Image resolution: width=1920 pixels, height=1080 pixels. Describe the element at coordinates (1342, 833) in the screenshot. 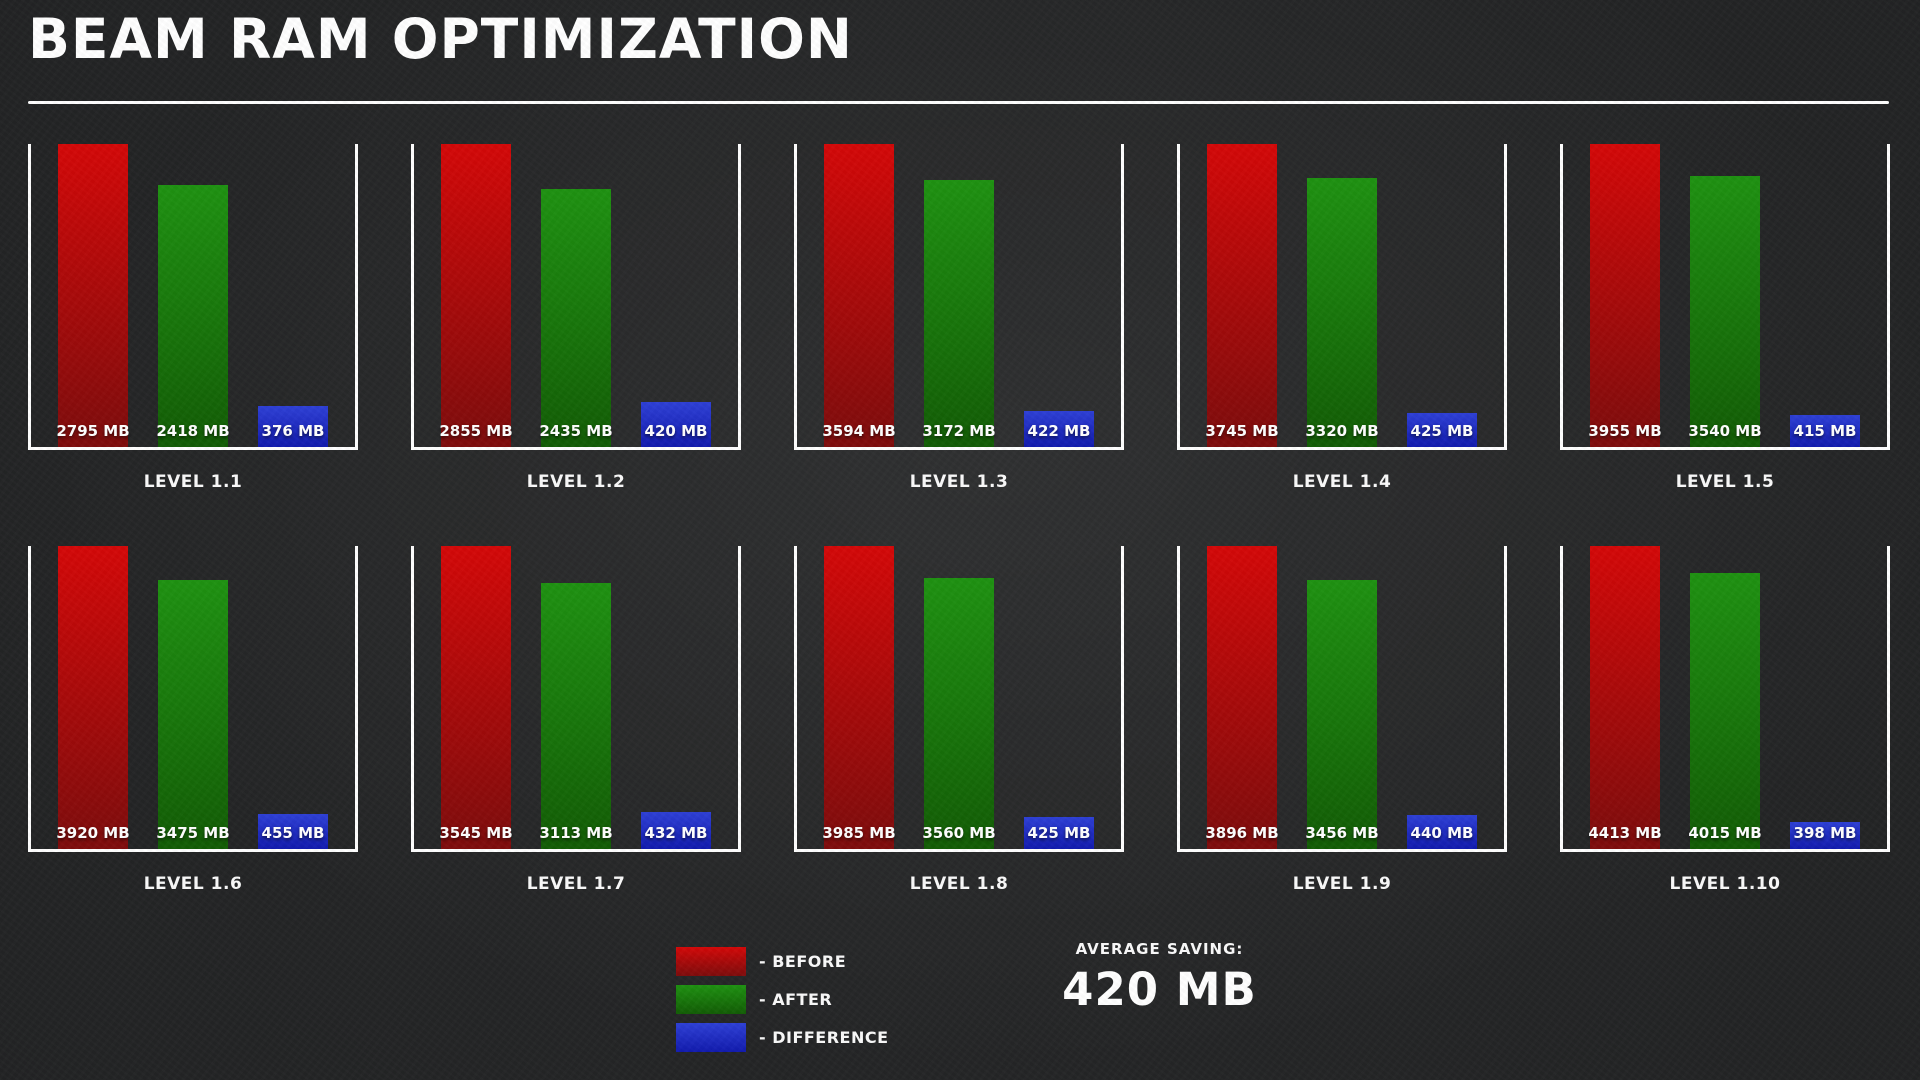

I see `bar-value-label-after: 3456 MB` at that location.